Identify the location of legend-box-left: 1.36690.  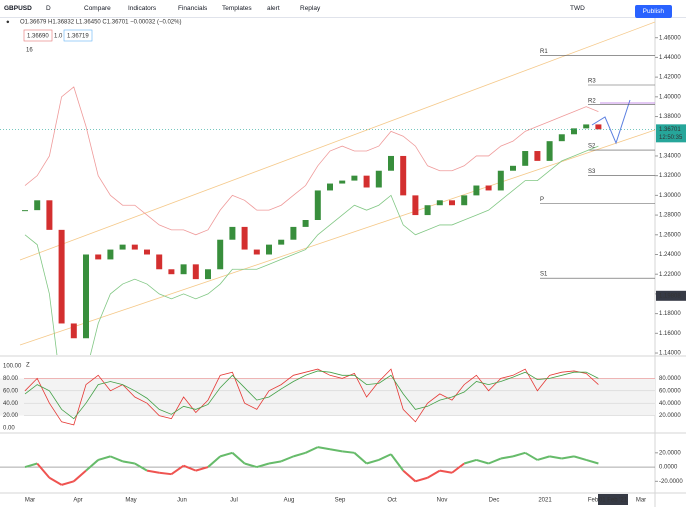
(38, 37).